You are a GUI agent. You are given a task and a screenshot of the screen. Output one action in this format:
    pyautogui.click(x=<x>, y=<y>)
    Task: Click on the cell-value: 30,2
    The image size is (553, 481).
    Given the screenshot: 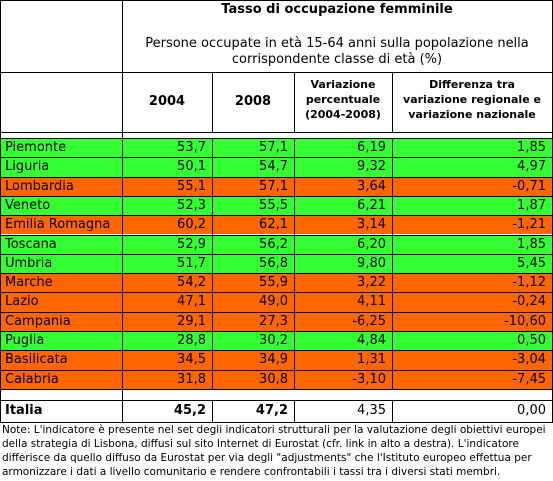 What is the action you would take?
    pyautogui.click(x=273, y=340)
    